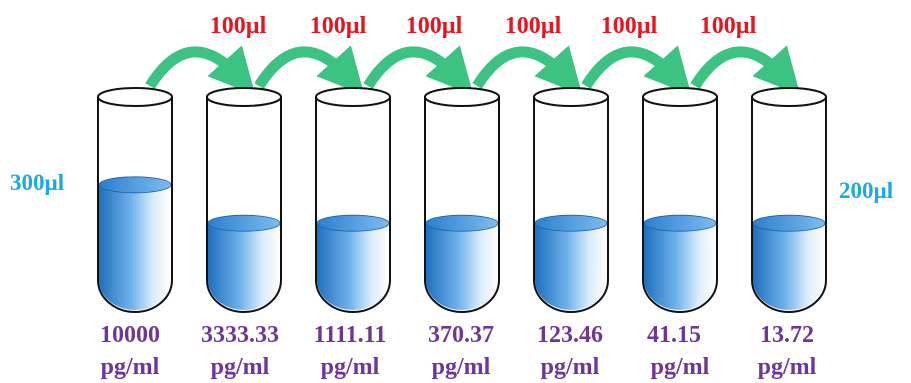 Image resolution: width=911 pixels, height=383 pixels. What do you see at coordinates (570, 335) in the screenshot?
I see `tube-5-concentration: 123.46` at bounding box center [570, 335].